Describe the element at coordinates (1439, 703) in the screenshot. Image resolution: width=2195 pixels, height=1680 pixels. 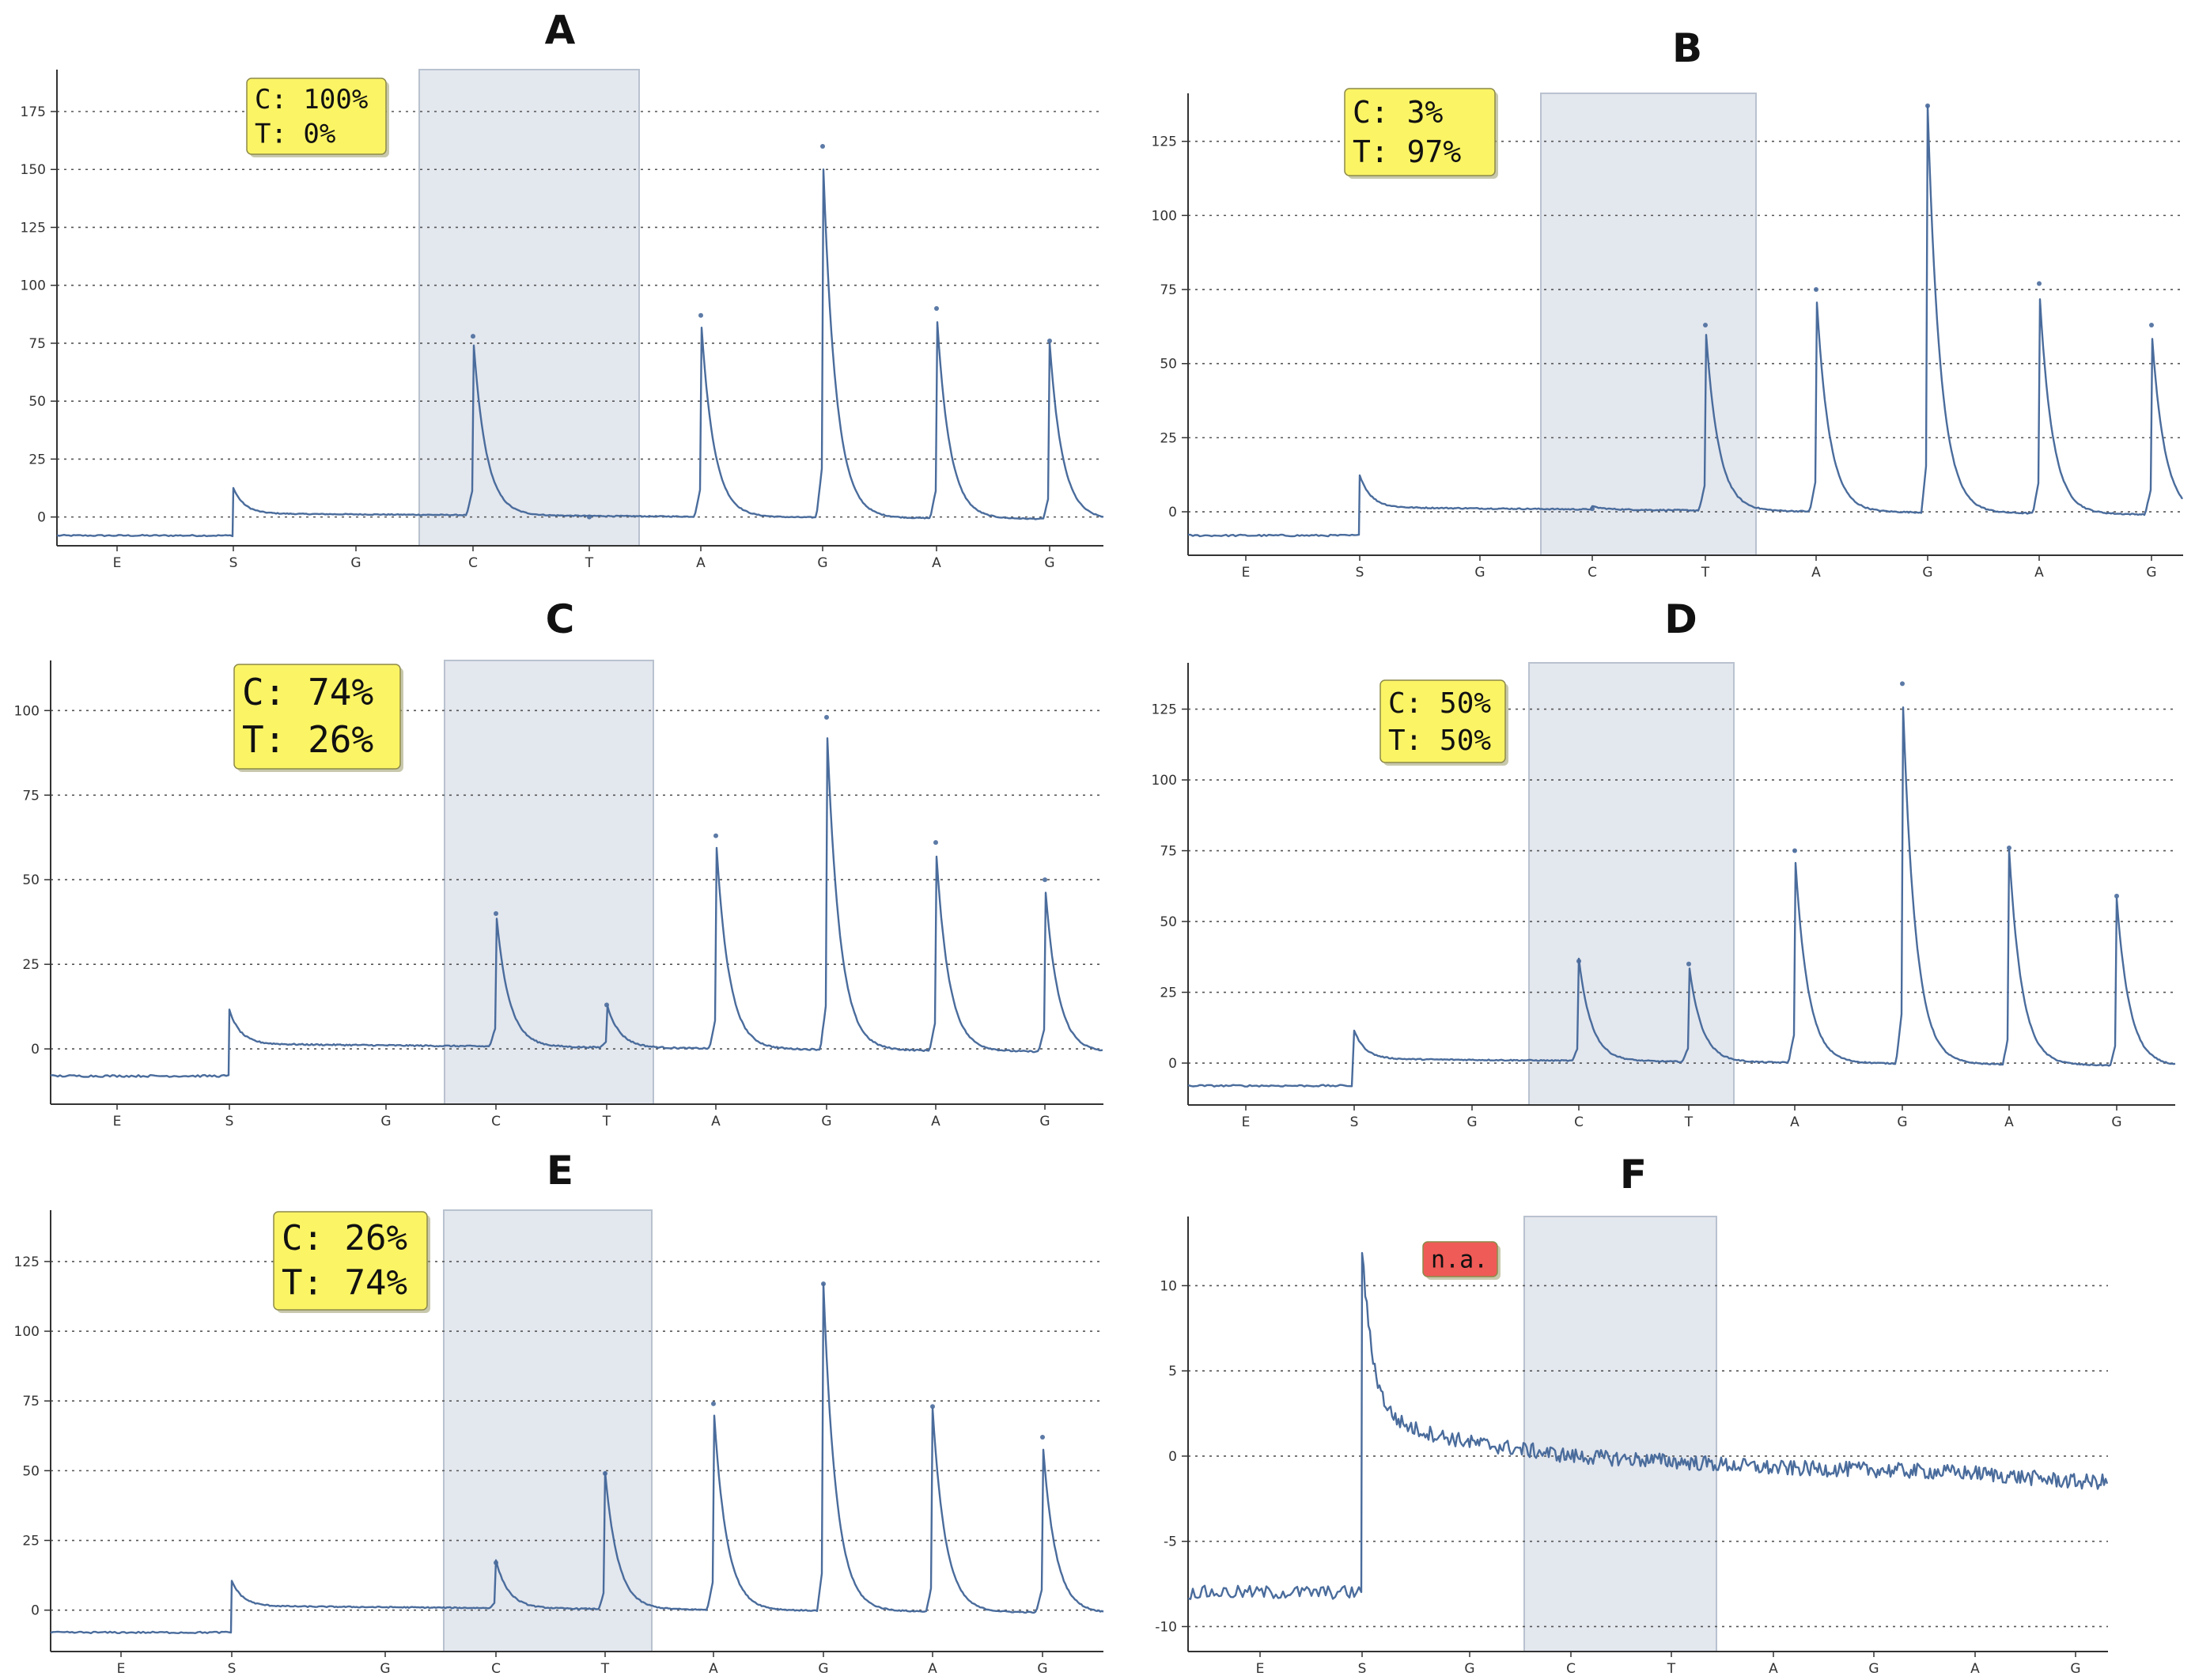
I see `badge-line: C: 50%` at that location.